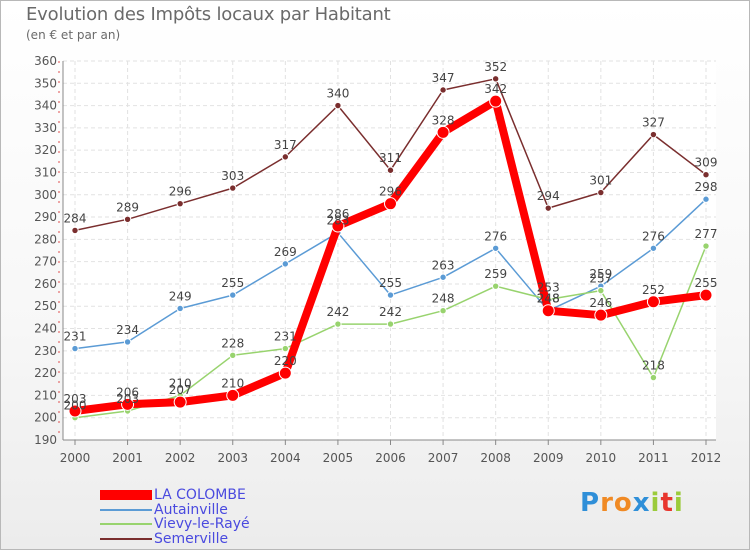 This screenshot has width=750, height=550. I want to click on data-label-la-colombe: 203, so click(75, 399).